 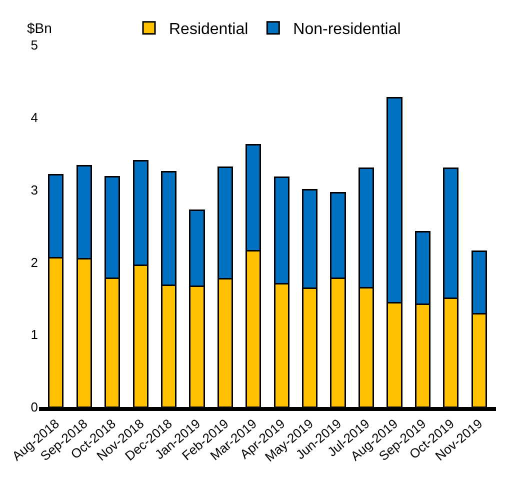 I want to click on y-tick-label: 0, so click(x=34, y=407).